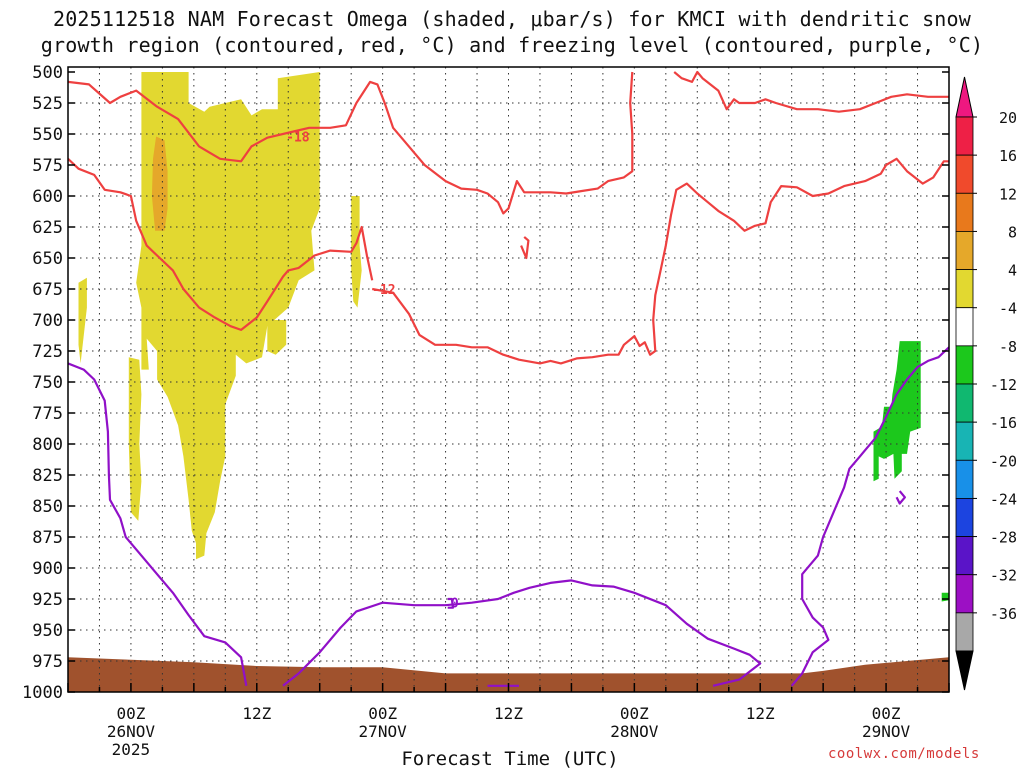 This screenshot has width=1024, height=768. Describe the element at coordinates (455, 604) in the screenshot. I see `freezing-level-contour-label: 0` at that location.